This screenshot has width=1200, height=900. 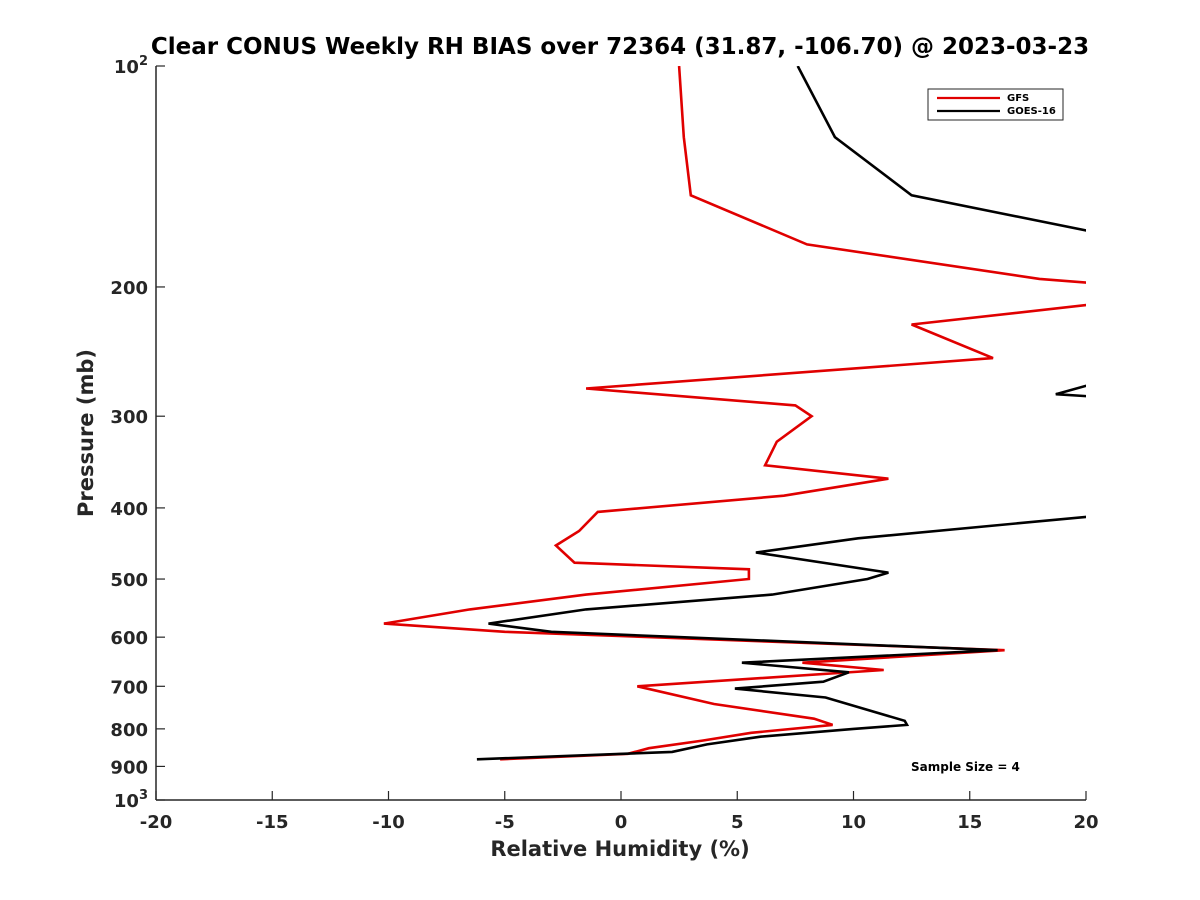 What do you see at coordinates (129, 509) in the screenshot?
I see `y-tick-label: 400` at bounding box center [129, 509].